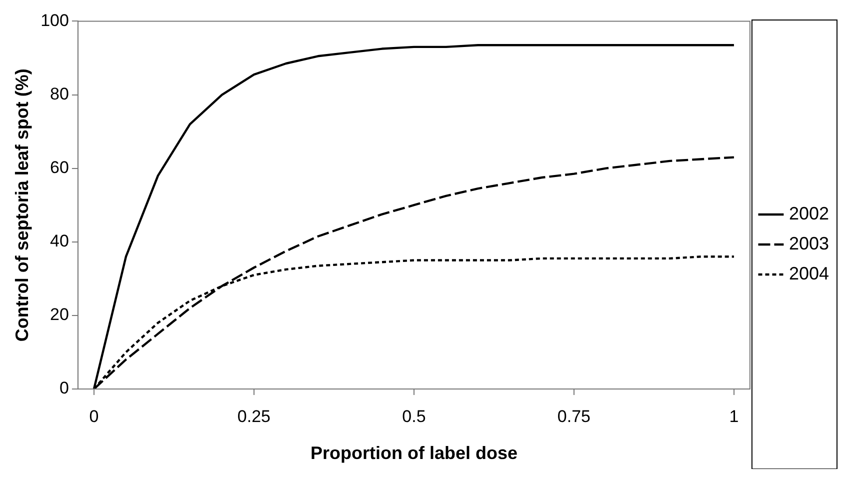 This screenshot has width=853, height=477. Describe the element at coordinates (94, 416) in the screenshot. I see `x-tick-label: 0` at that location.